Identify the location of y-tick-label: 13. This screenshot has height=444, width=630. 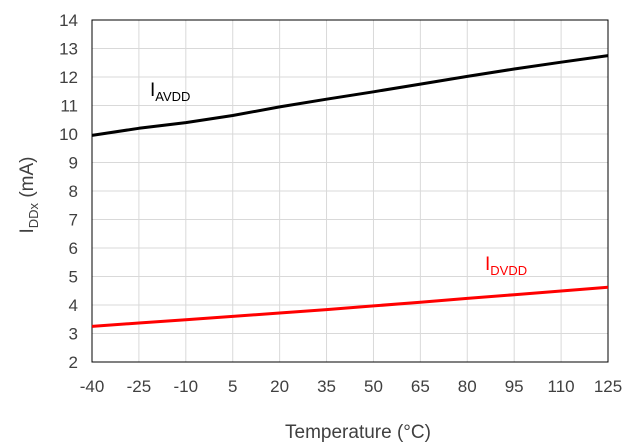
(68, 49).